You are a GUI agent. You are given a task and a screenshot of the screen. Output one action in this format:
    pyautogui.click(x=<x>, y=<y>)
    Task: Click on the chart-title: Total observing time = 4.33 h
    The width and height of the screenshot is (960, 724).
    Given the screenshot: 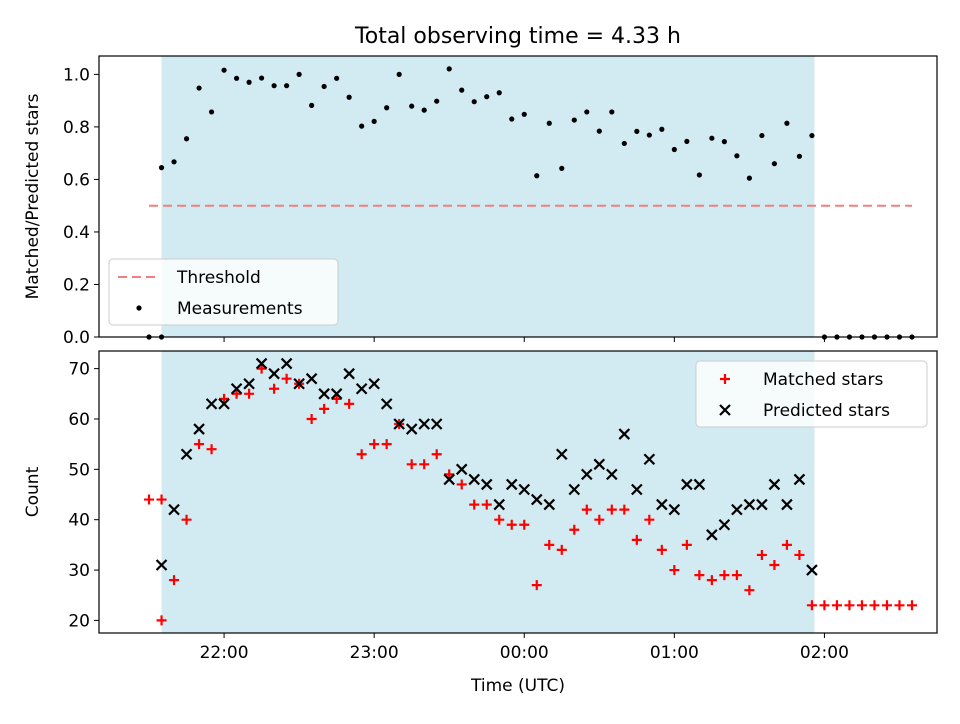 What is the action you would take?
    pyautogui.click(x=517, y=36)
    